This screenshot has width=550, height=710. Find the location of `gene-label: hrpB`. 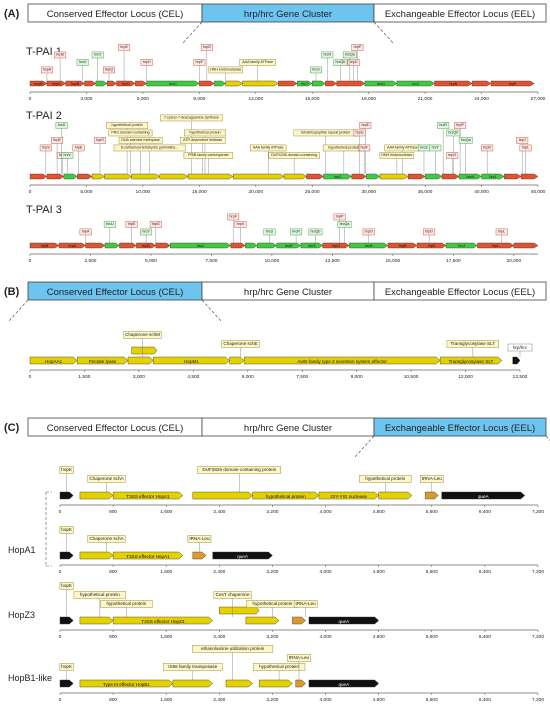

gene-label: hrpB is located at coordinates (403, 246).